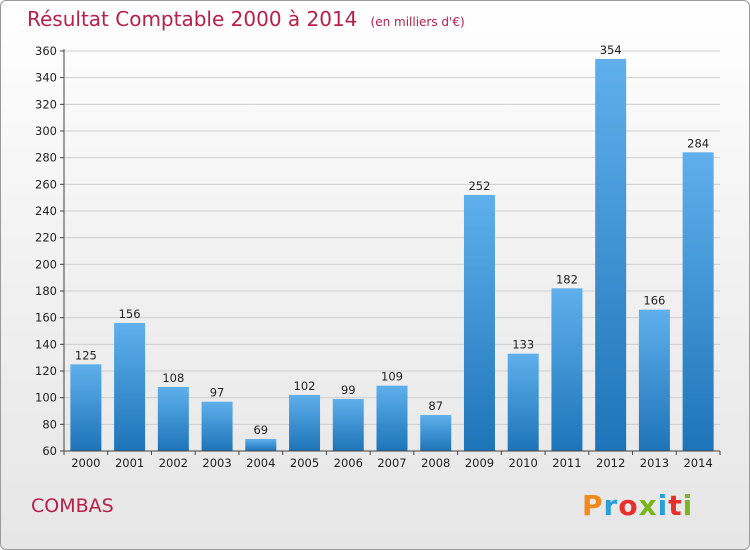  What do you see at coordinates (46, 131) in the screenshot?
I see `y-tick-label: 300` at bounding box center [46, 131].